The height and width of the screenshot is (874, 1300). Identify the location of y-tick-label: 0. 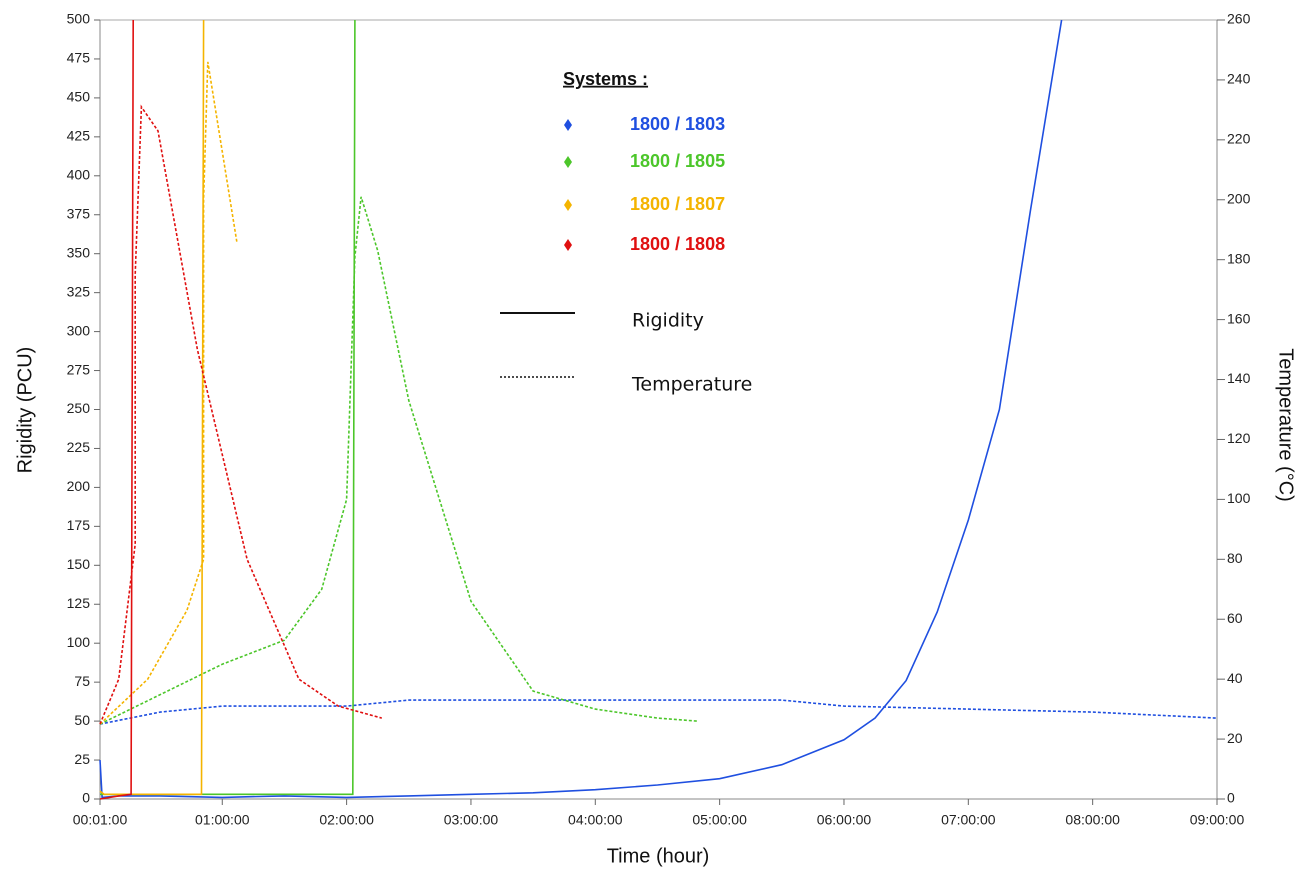
(86, 798).